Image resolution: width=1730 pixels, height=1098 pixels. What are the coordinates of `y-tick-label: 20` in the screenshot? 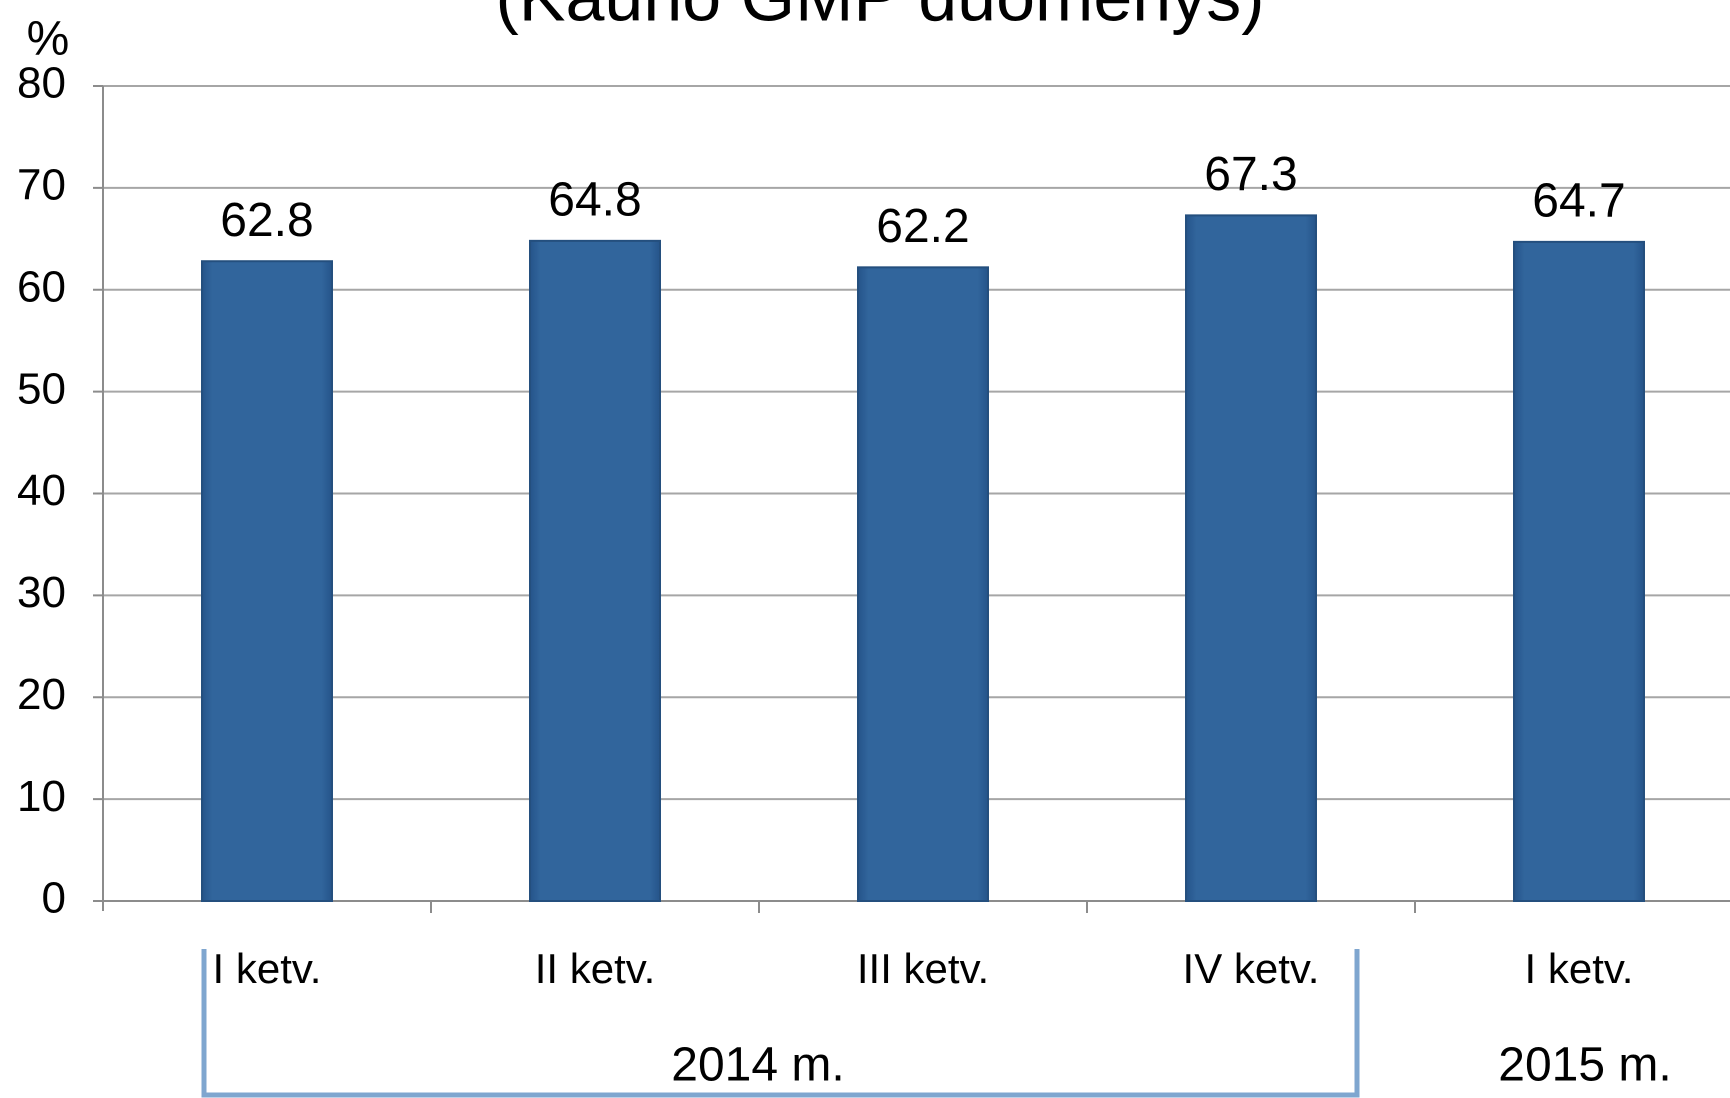 It's located at (41, 694).